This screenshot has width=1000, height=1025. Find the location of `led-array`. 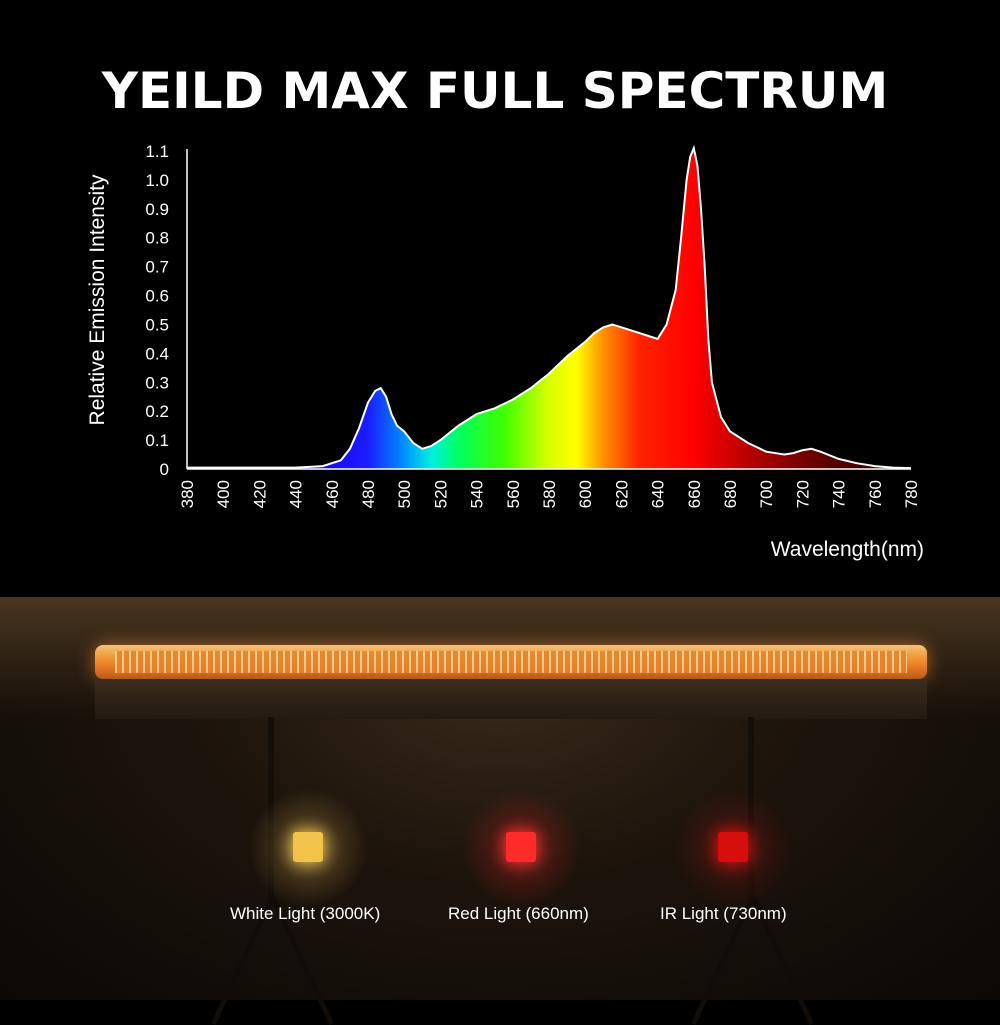

led-array is located at coordinates (511, 662).